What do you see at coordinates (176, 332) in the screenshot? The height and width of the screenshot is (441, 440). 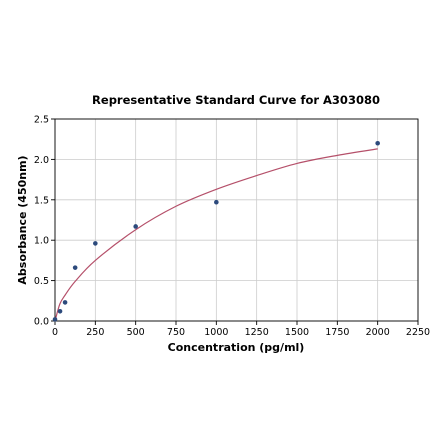 I see `x-tick-label-3: 750` at bounding box center [176, 332].